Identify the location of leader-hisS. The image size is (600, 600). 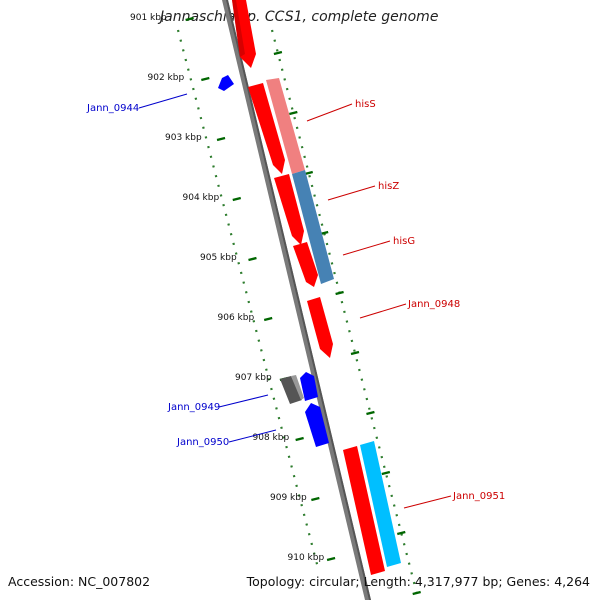
(329, 112).